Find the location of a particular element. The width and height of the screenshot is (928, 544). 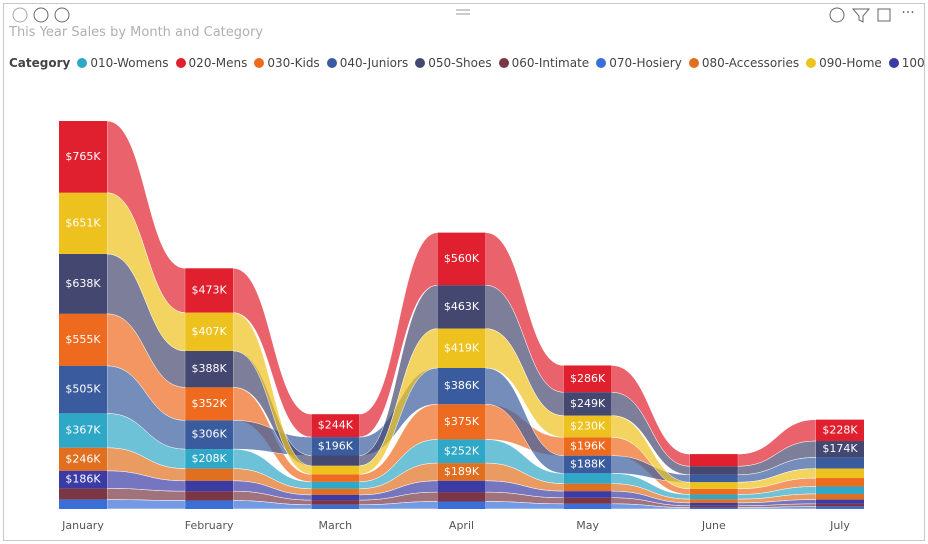

x-tick-label: June is located at coordinates (713, 525).